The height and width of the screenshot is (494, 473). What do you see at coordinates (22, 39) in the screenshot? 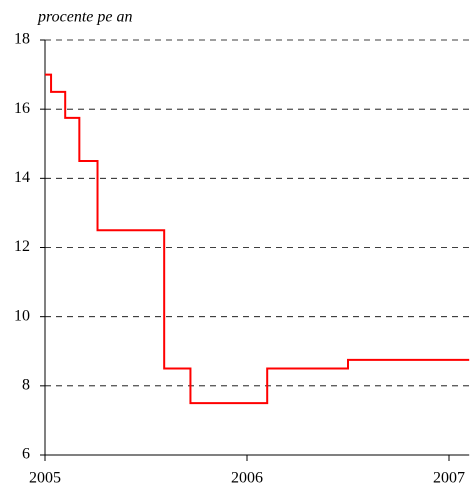
I see `y-tick-label: 18` at bounding box center [22, 39].